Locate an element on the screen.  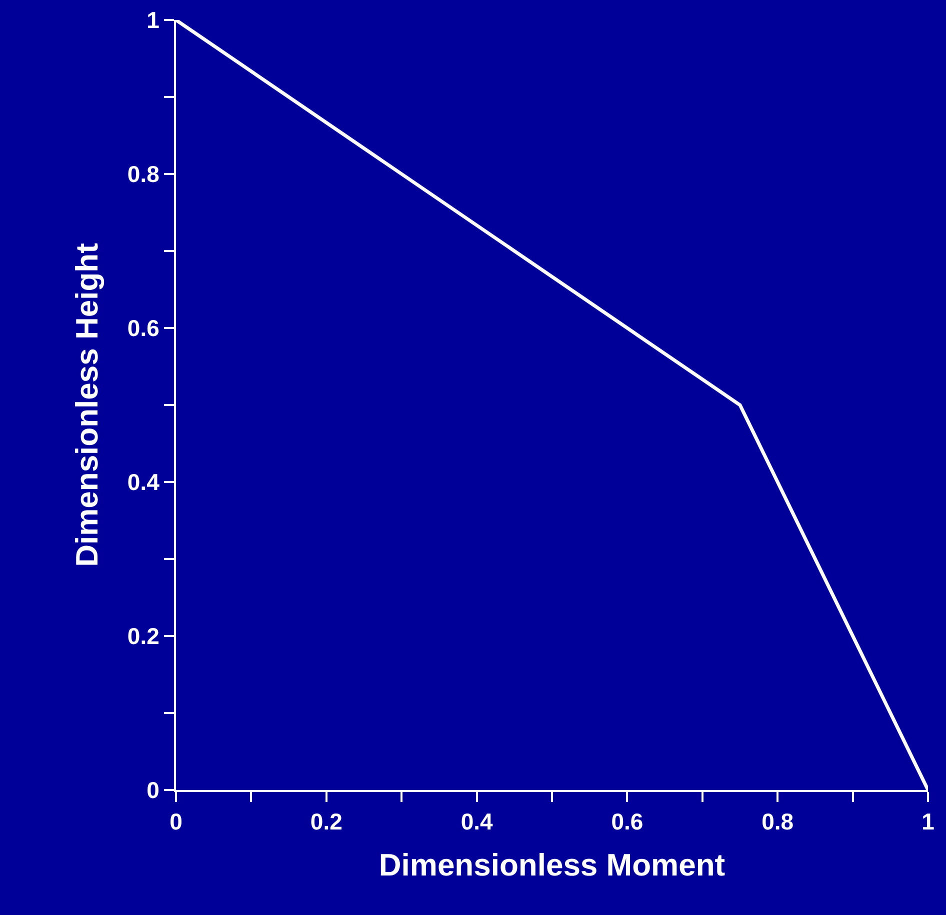
y-tick-label: 0.4 is located at coordinates (143, 482).